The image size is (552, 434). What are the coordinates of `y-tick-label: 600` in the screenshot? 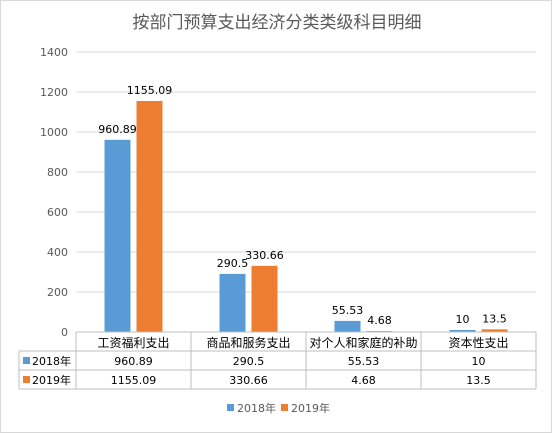 It's located at (57, 212).